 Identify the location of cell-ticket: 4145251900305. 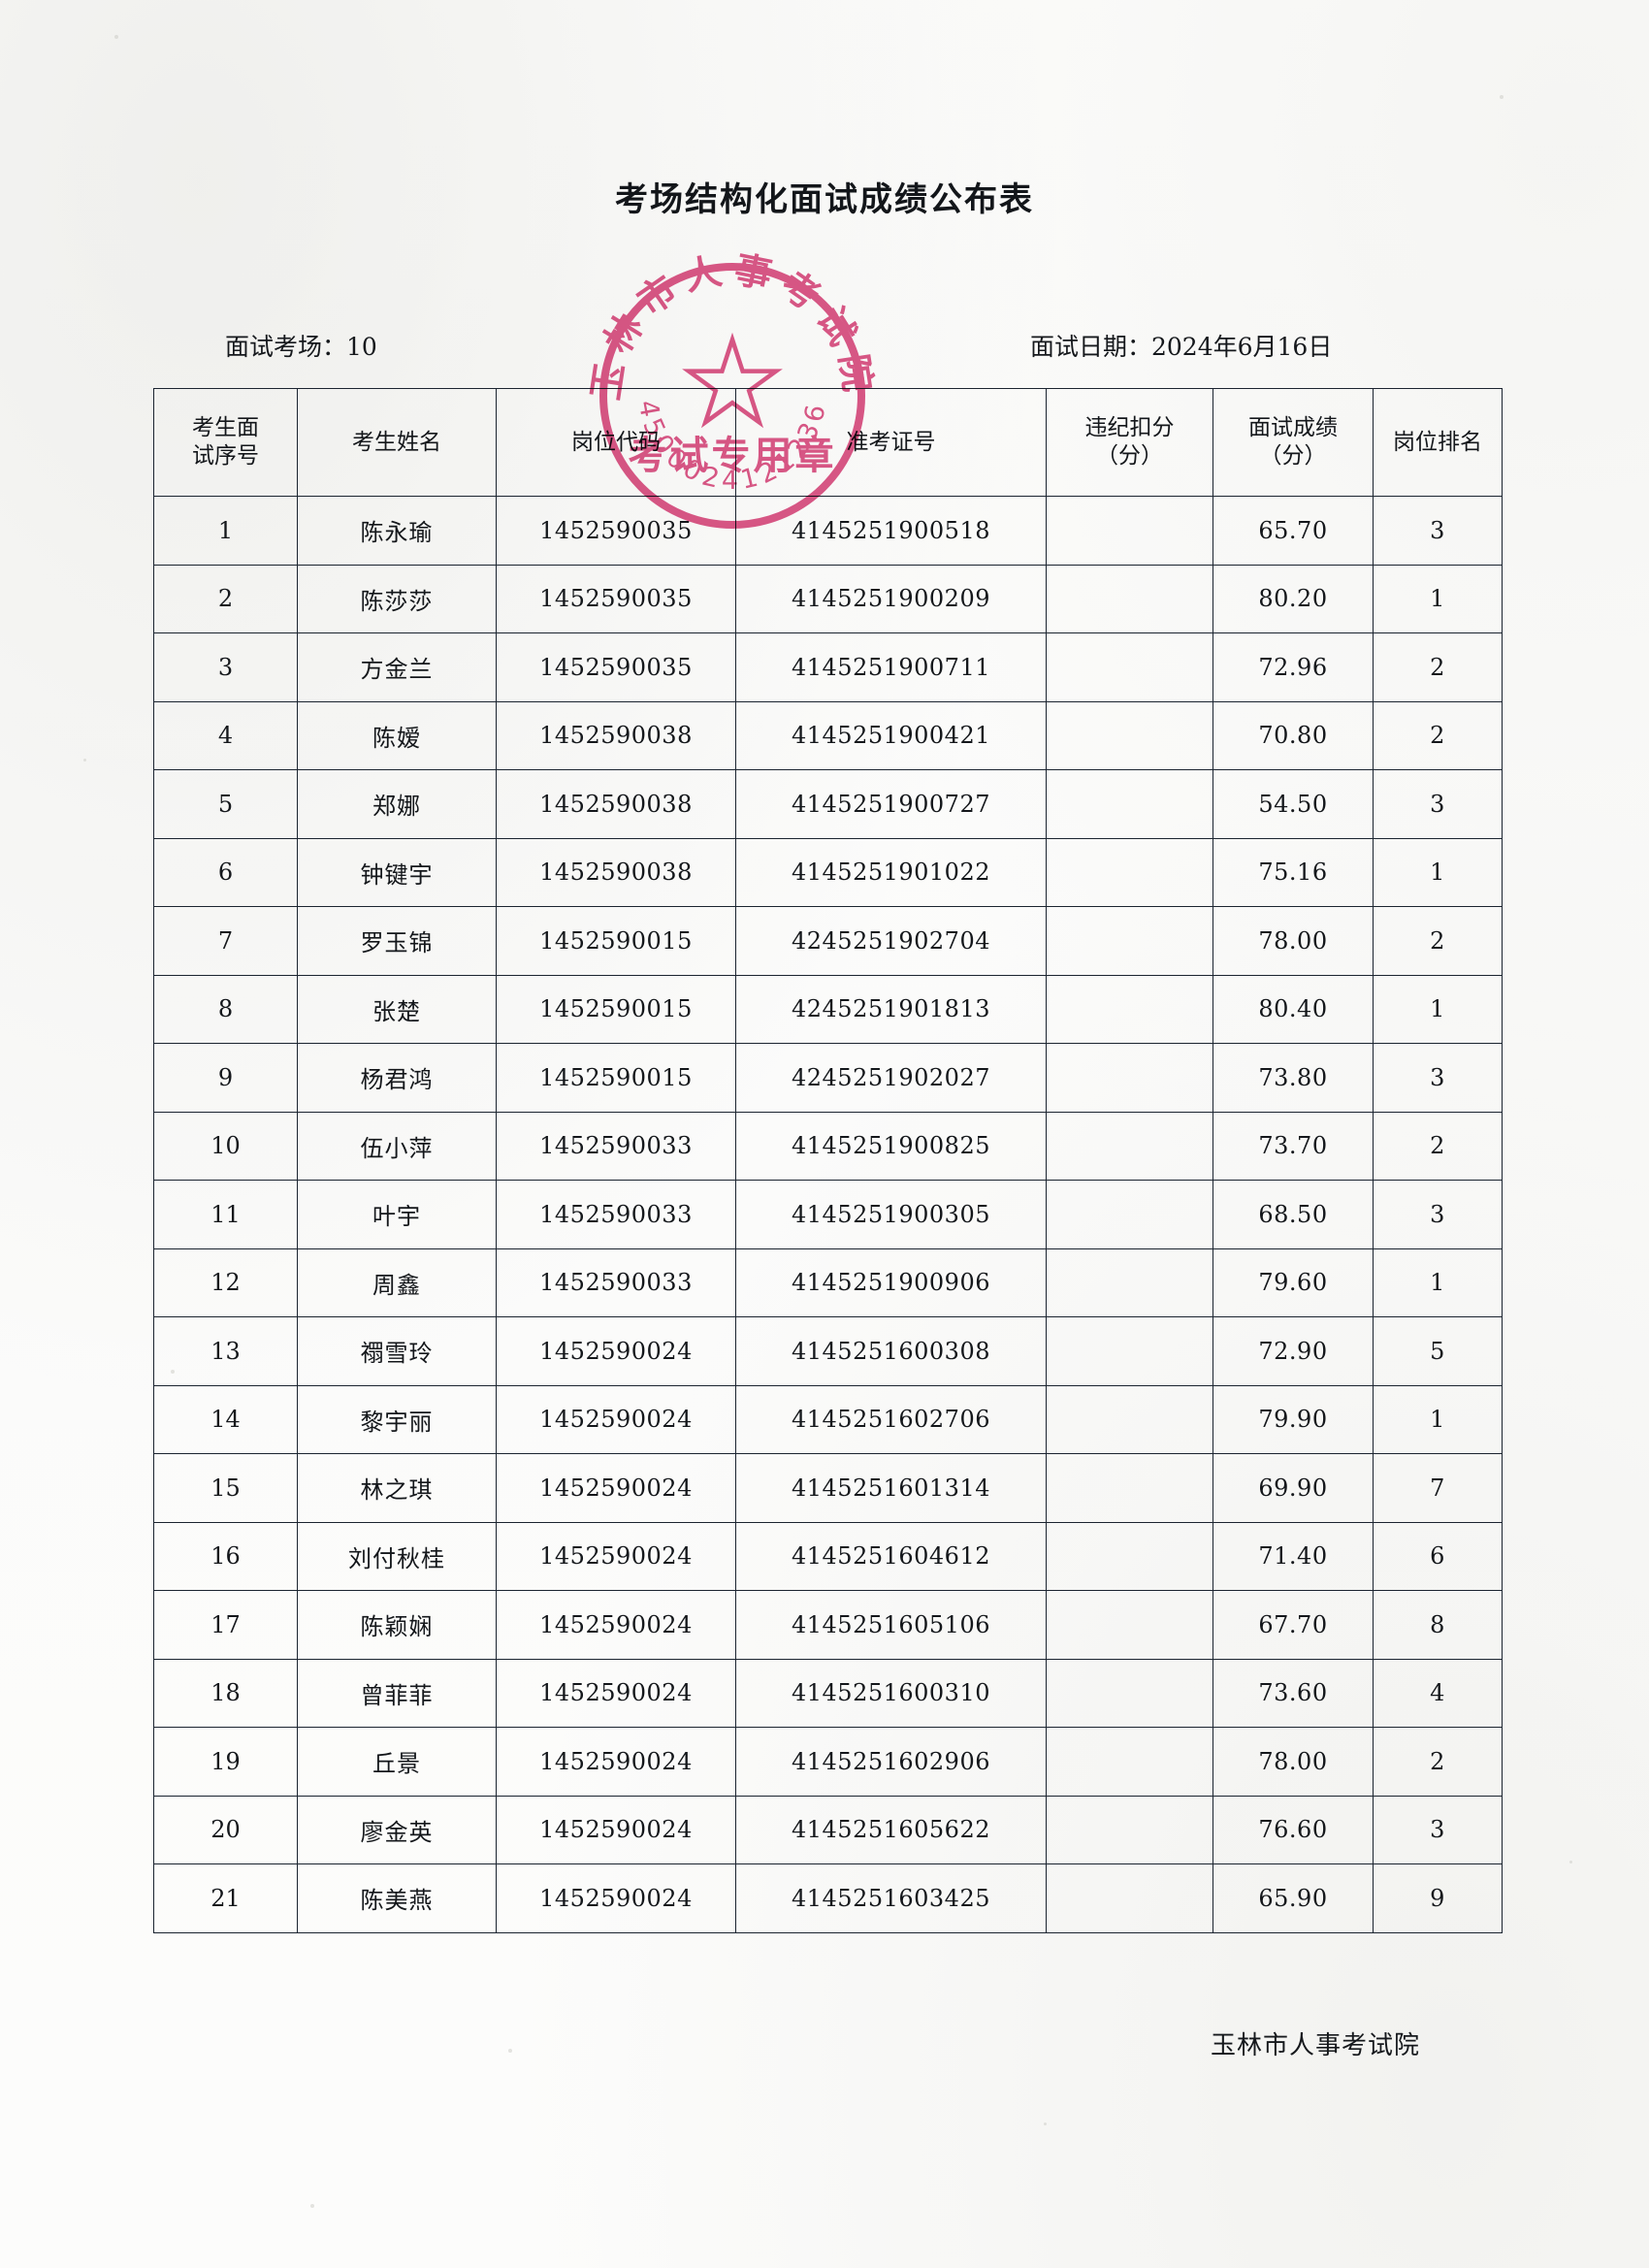
(891, 1214).